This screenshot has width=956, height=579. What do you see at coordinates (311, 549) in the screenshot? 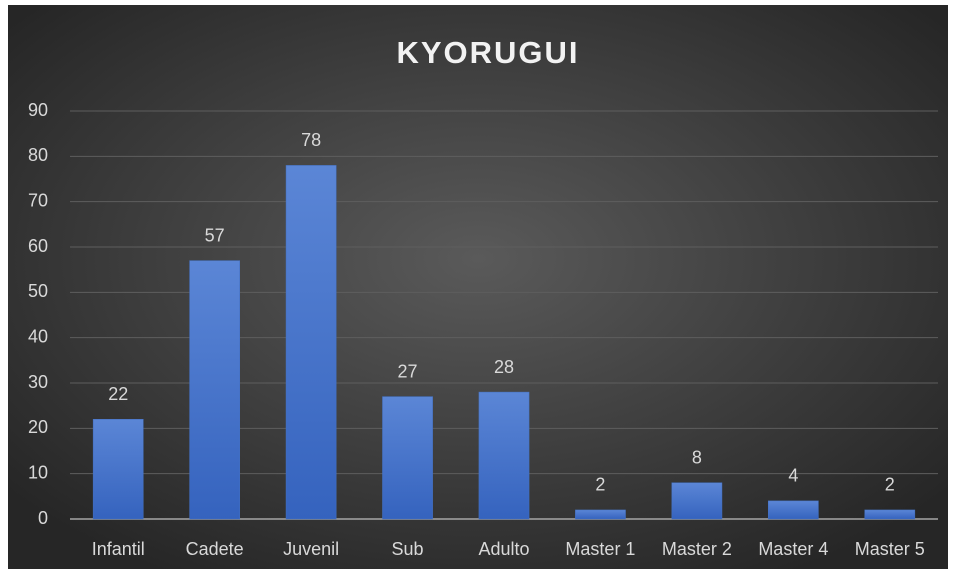
I see `x-tick-label: Juvenil` at bounding box center [311, 549].